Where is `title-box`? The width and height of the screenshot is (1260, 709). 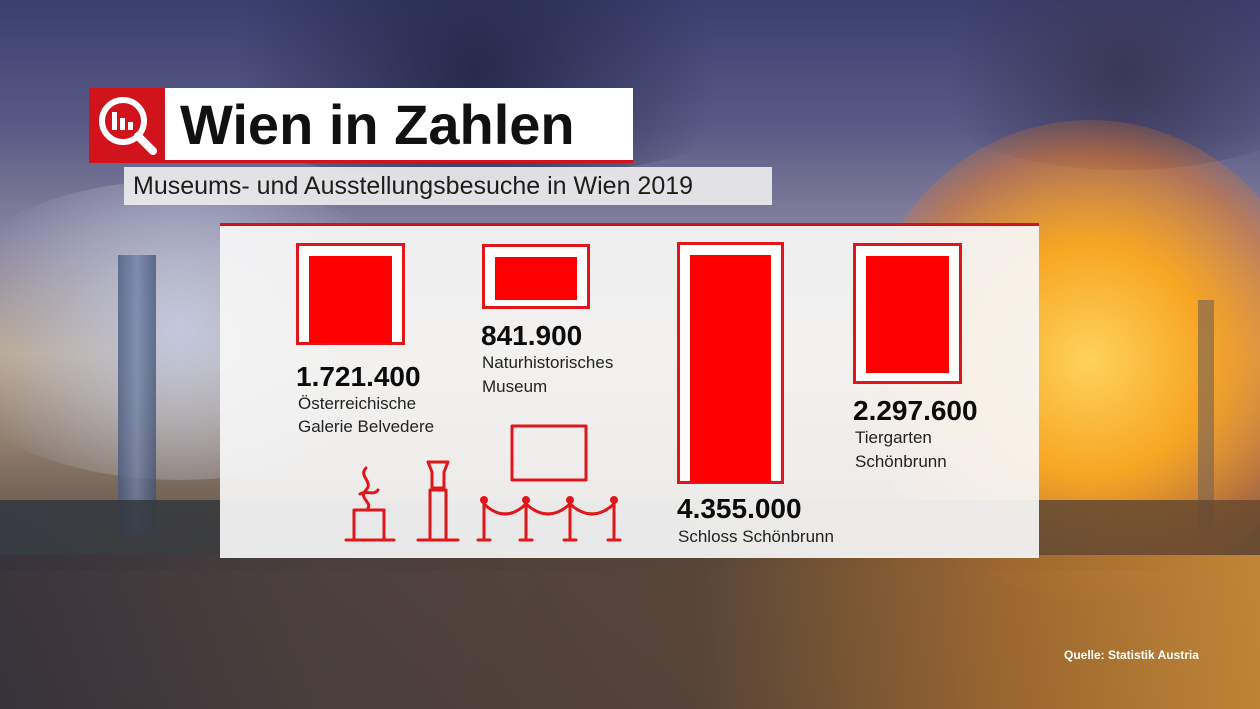
title-box is located at coordinates (399, 124).